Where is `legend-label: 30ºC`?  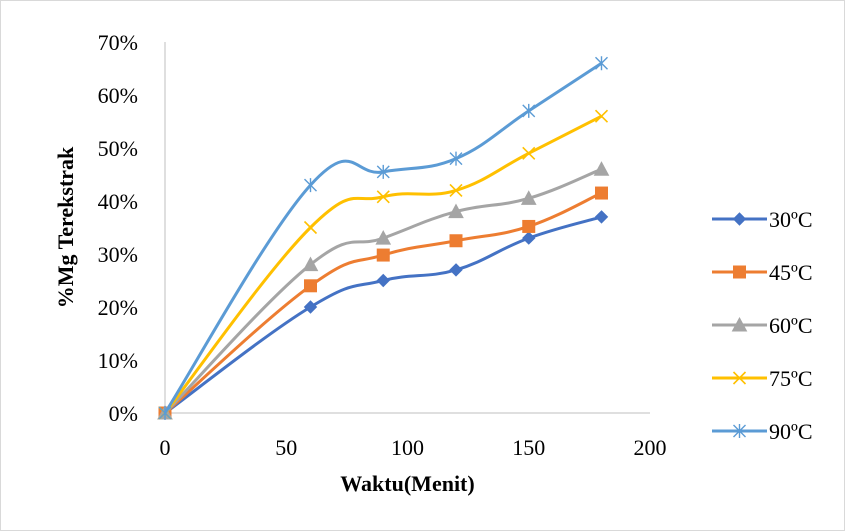
legend-label: 30ºC is located at coordinates (791, 219).